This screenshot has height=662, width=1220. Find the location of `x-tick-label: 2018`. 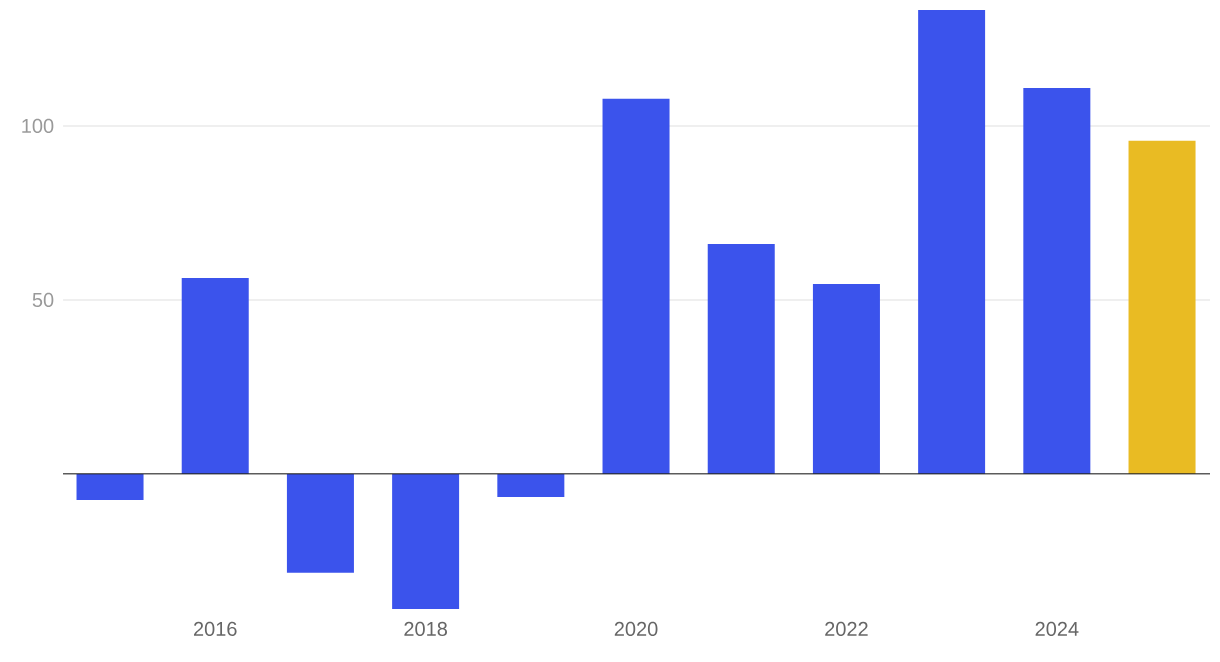

x-tick-label: 2018 is located at coordinates (425, 629).